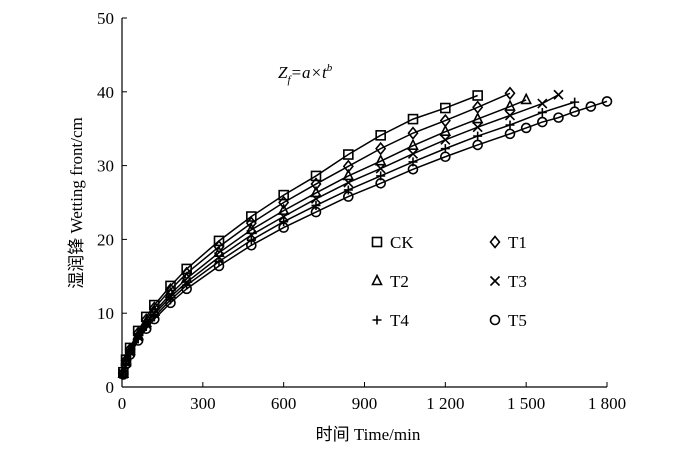 The height and width of the screenshot is (453, 700). What do you see at coordinates (105, 166) in the screenshot?
I see `y-tick-label: 30` at bounding box center [105, 166].